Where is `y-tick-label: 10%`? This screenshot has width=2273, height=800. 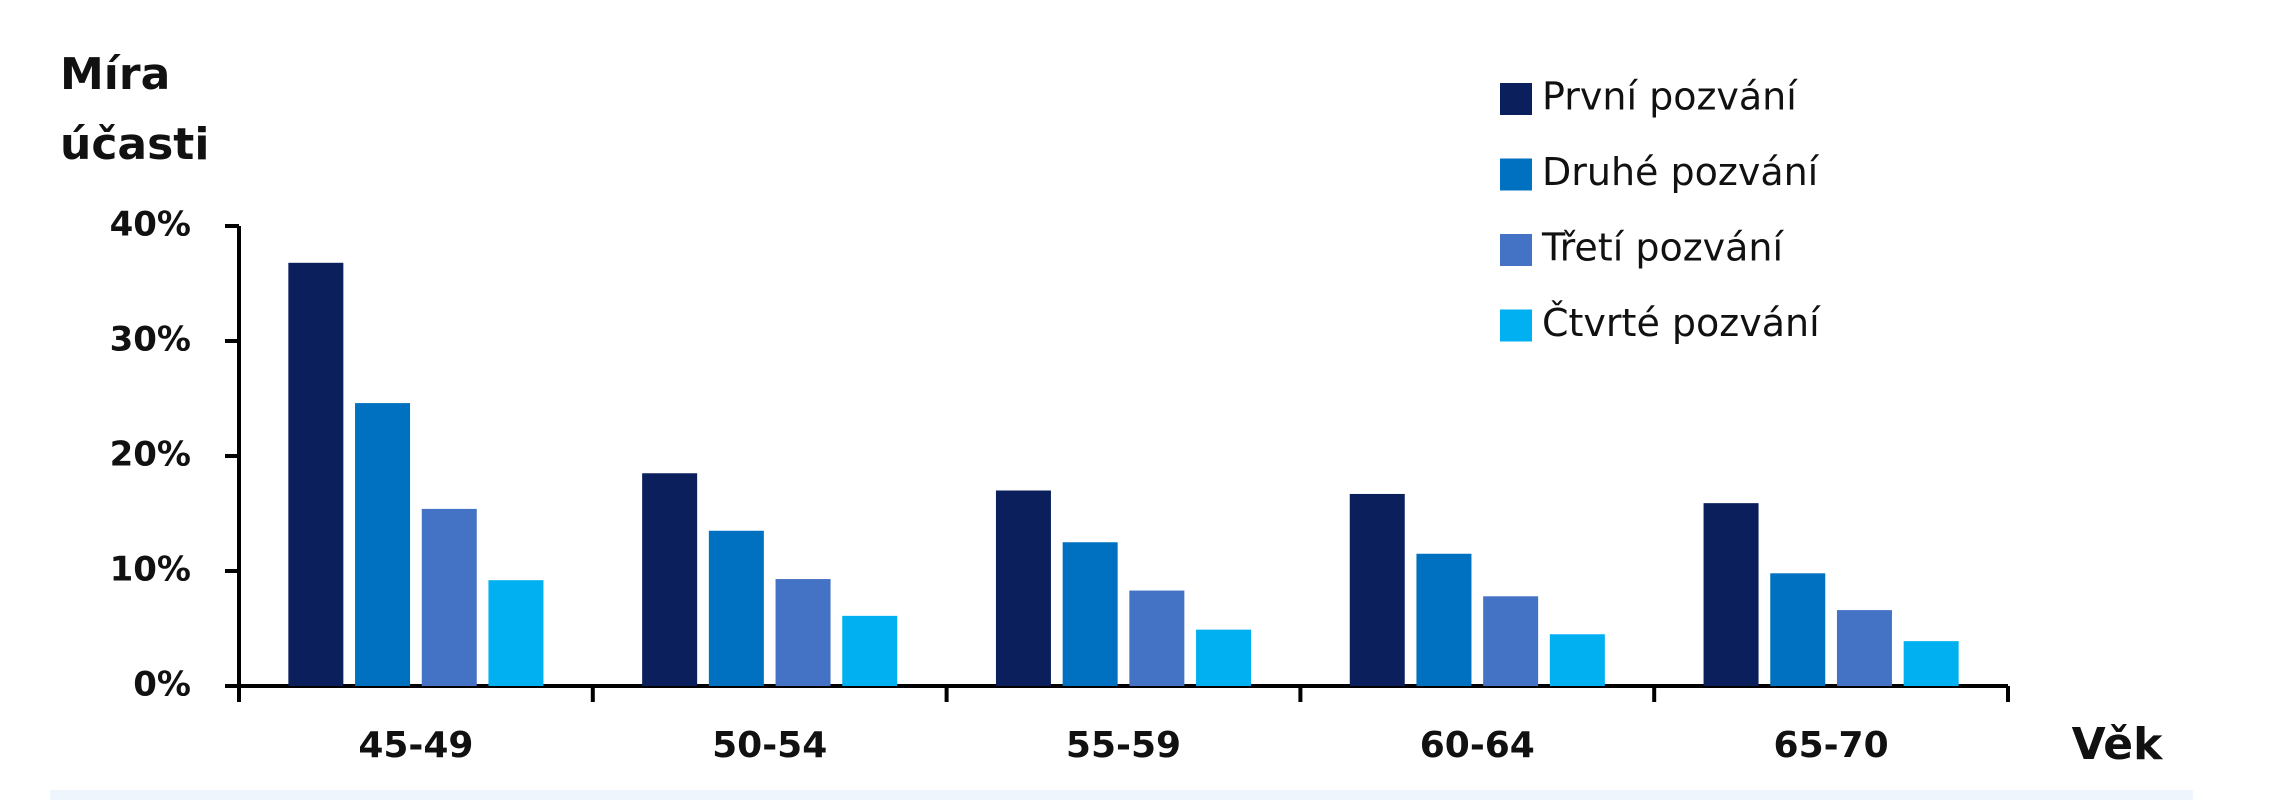
y-tick-label: 10% is located at coordinates (150, 570).